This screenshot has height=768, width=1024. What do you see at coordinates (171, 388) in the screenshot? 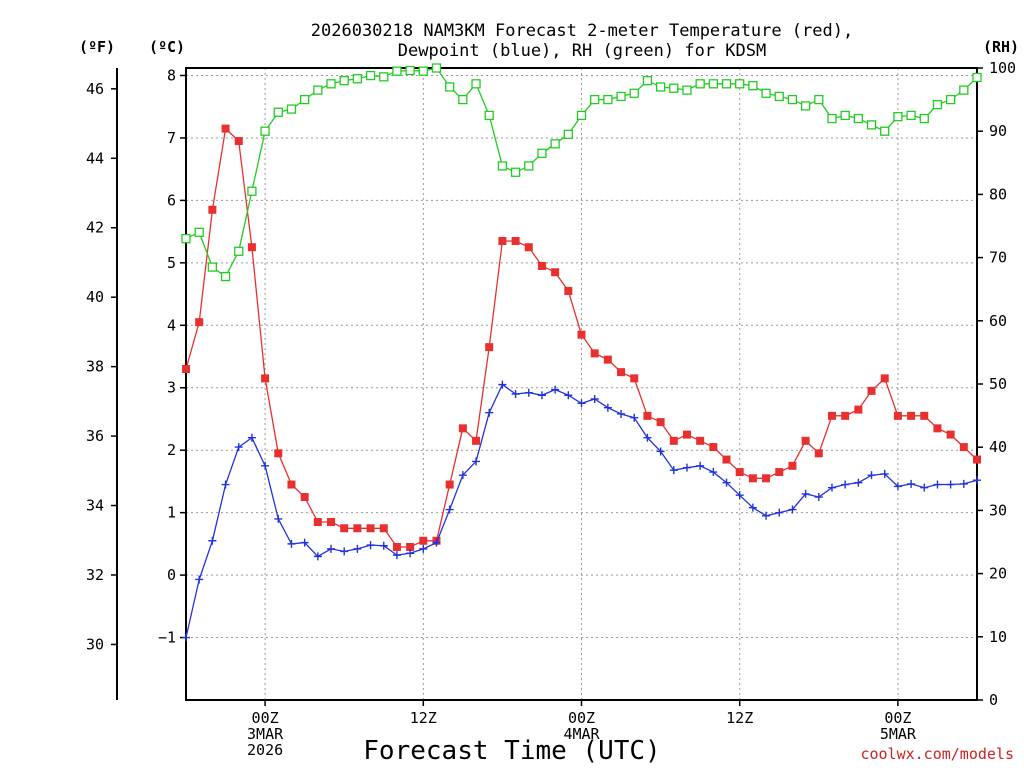
I see `celsius-tick-label: 3` at bounding box center [171, 388].